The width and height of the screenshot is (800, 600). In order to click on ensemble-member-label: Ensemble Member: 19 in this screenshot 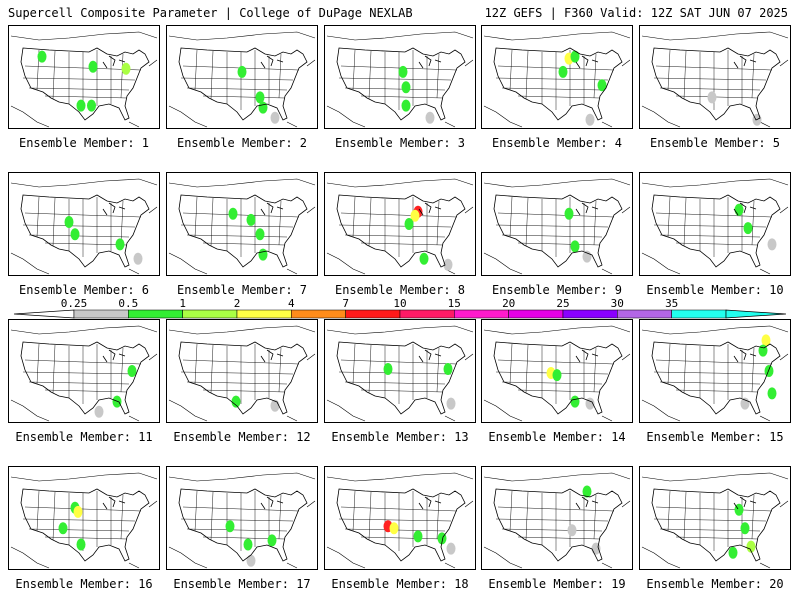, I will do `click(557, 584)`.